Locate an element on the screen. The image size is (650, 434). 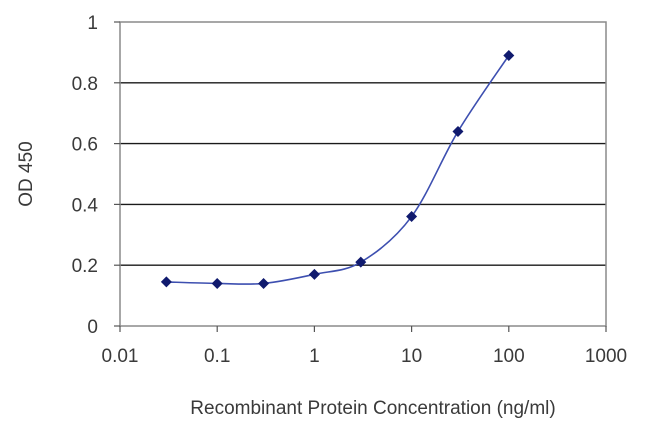
y-axis-title: OD 450 is located at coordinates (26, 173).